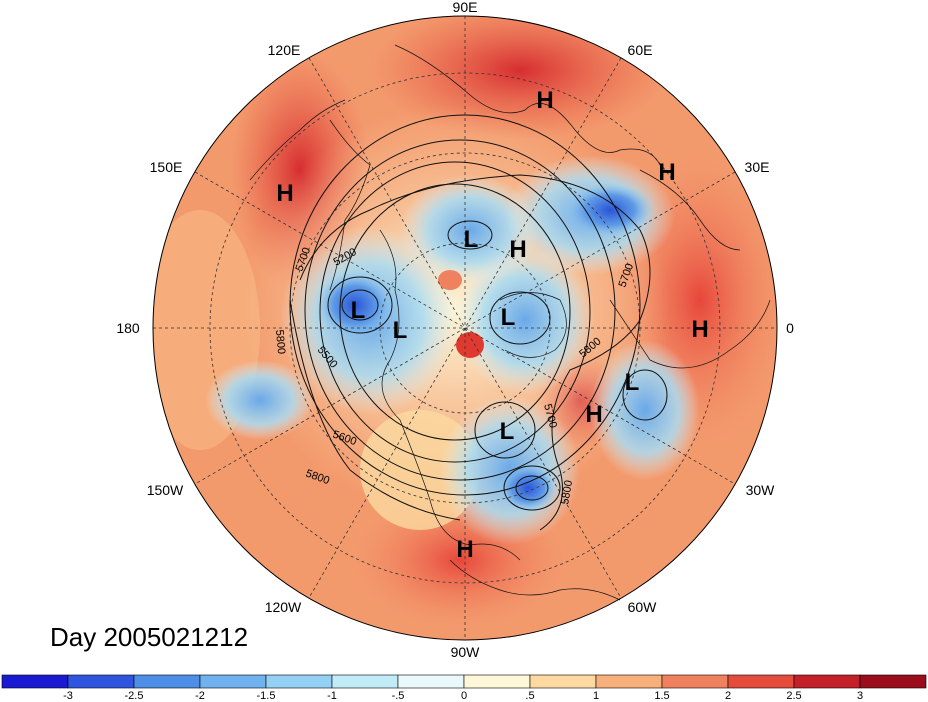 The height and width of the screenshot is (702, 928). I want to click on colorbar-tick-label: .5, so click(529, 696).